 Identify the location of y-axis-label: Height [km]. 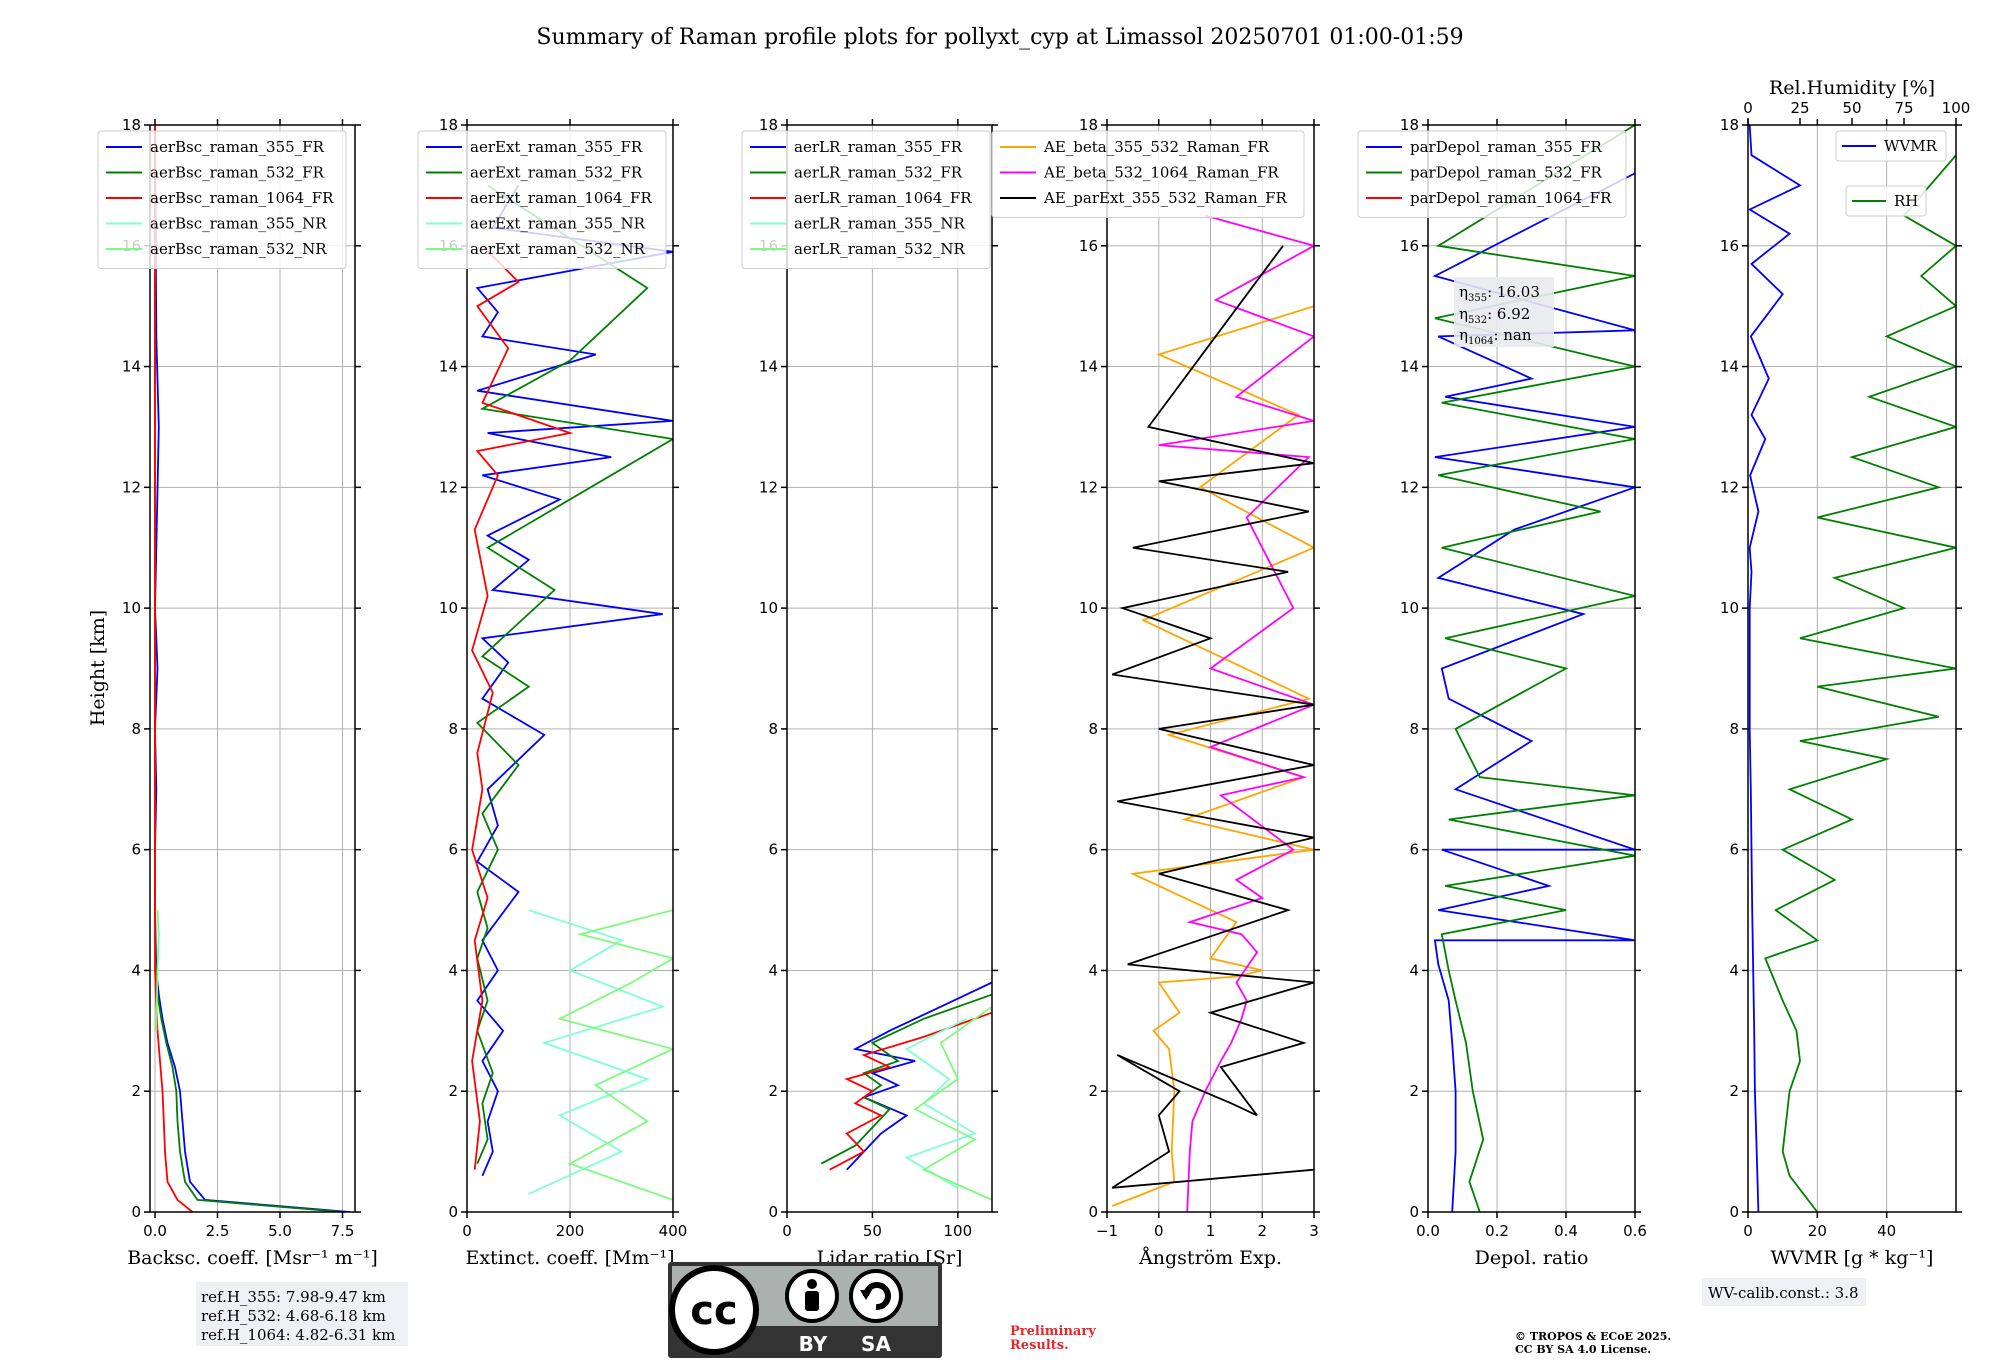
(98, 668).